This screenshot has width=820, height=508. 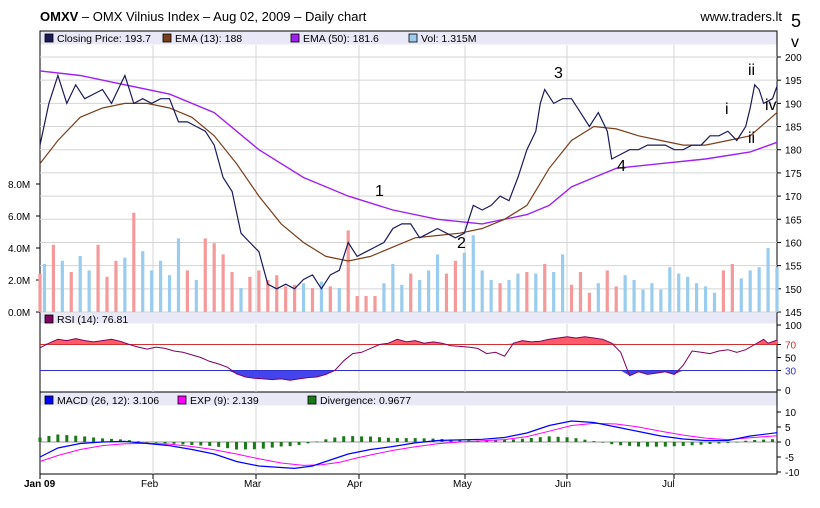 What do you see at coordinates (448, 39) in the screenshot?
I see `price-legend-label-3: Vol: 1.315M` at bounding box center [448, 39].